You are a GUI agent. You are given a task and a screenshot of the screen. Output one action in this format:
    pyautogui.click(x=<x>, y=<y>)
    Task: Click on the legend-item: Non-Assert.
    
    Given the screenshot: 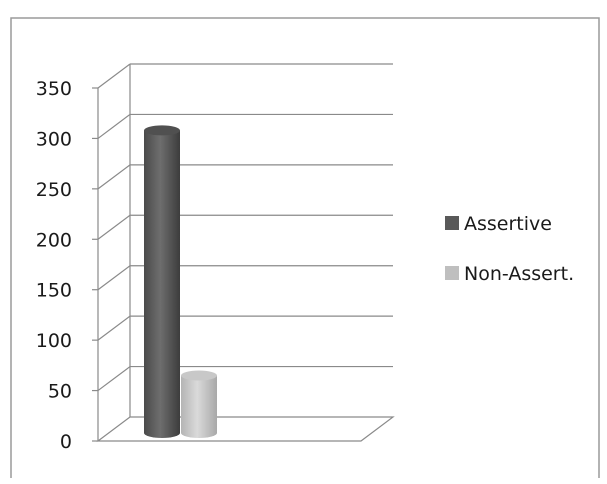 What is the action you would take?
    pyautogui.click(x=509, y=274)
    